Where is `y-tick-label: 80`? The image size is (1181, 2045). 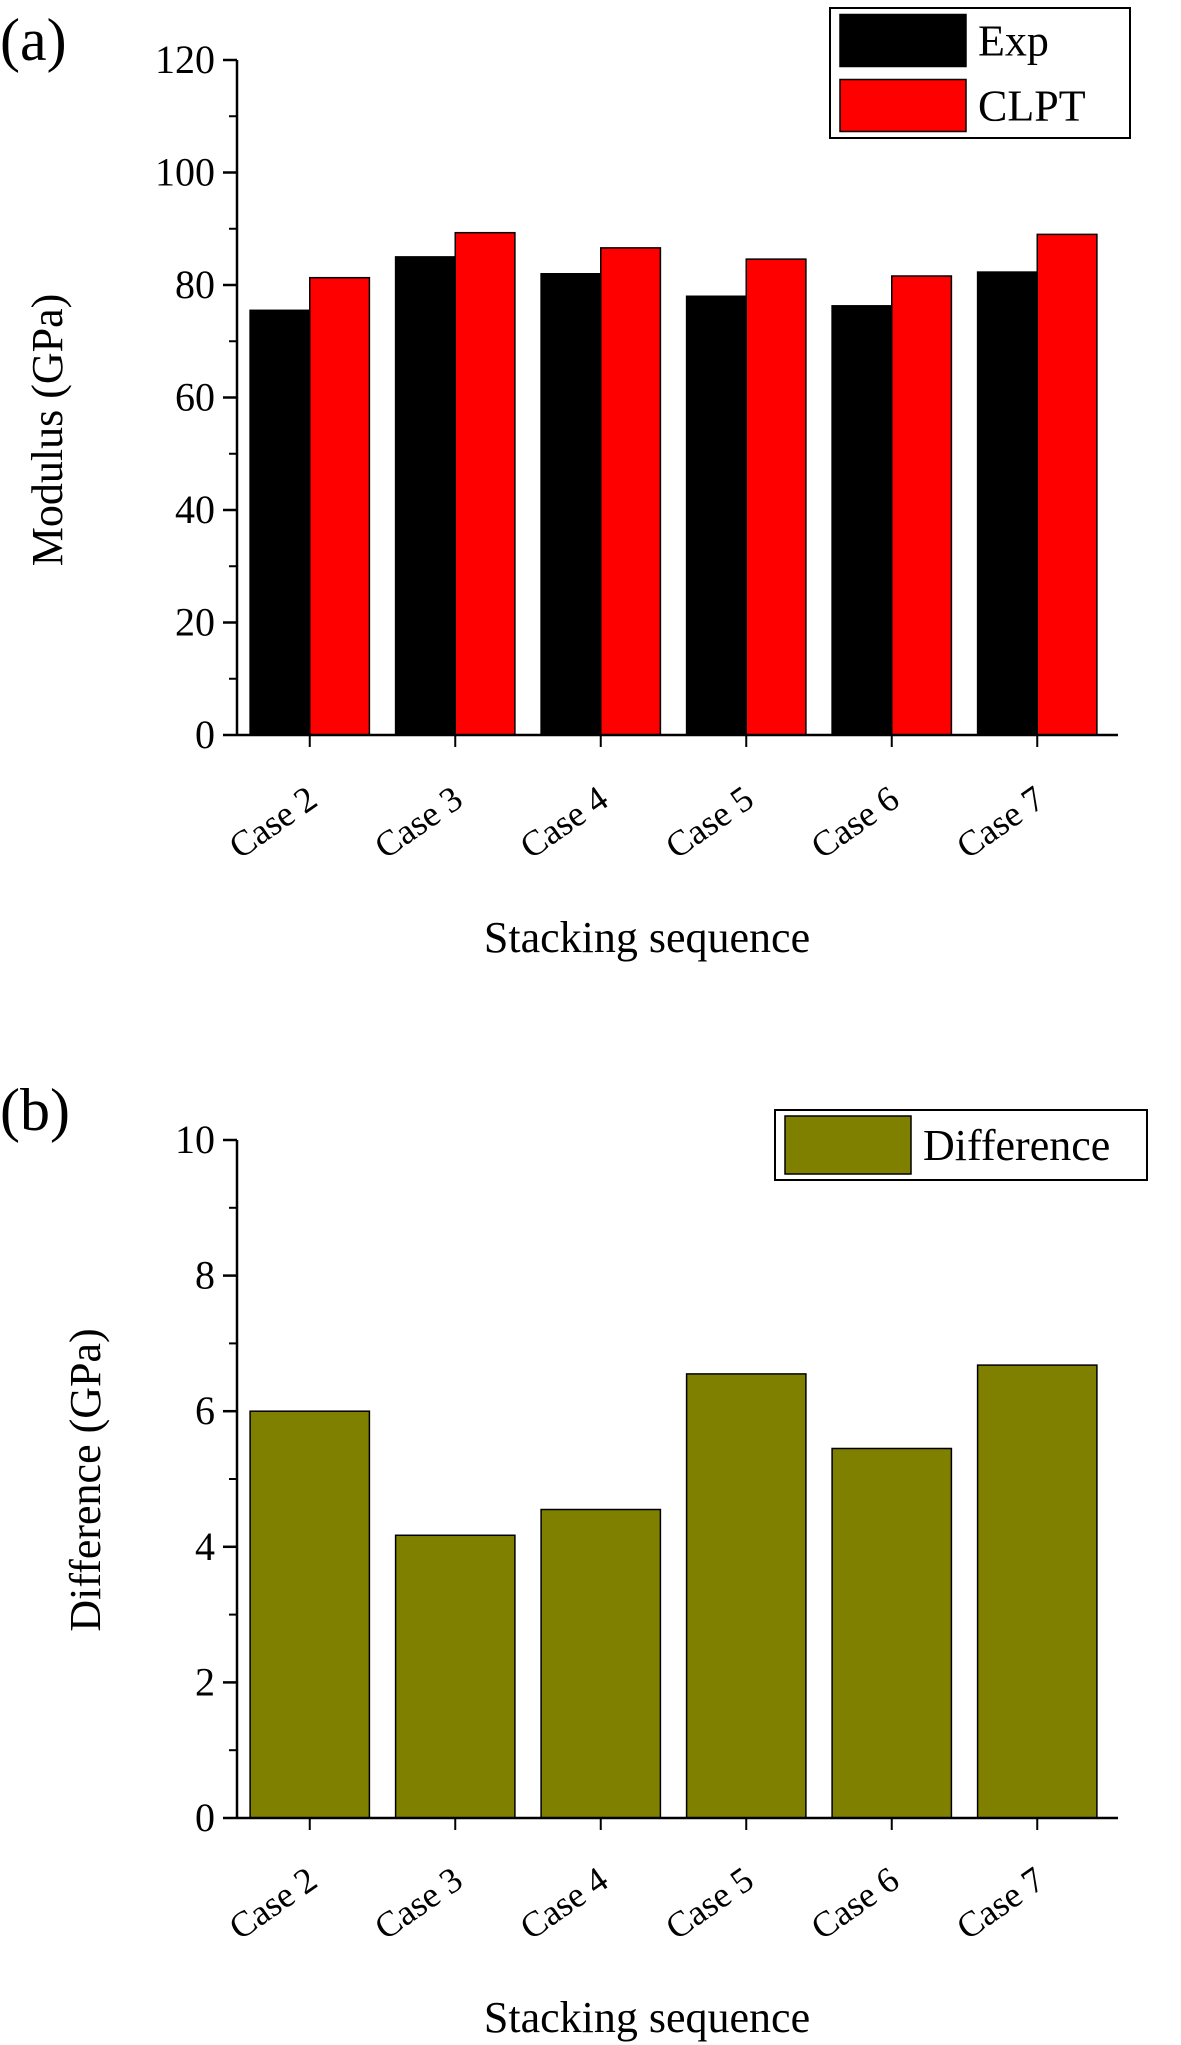
y-tick-label: 80 is located at coordinates (195, 284).